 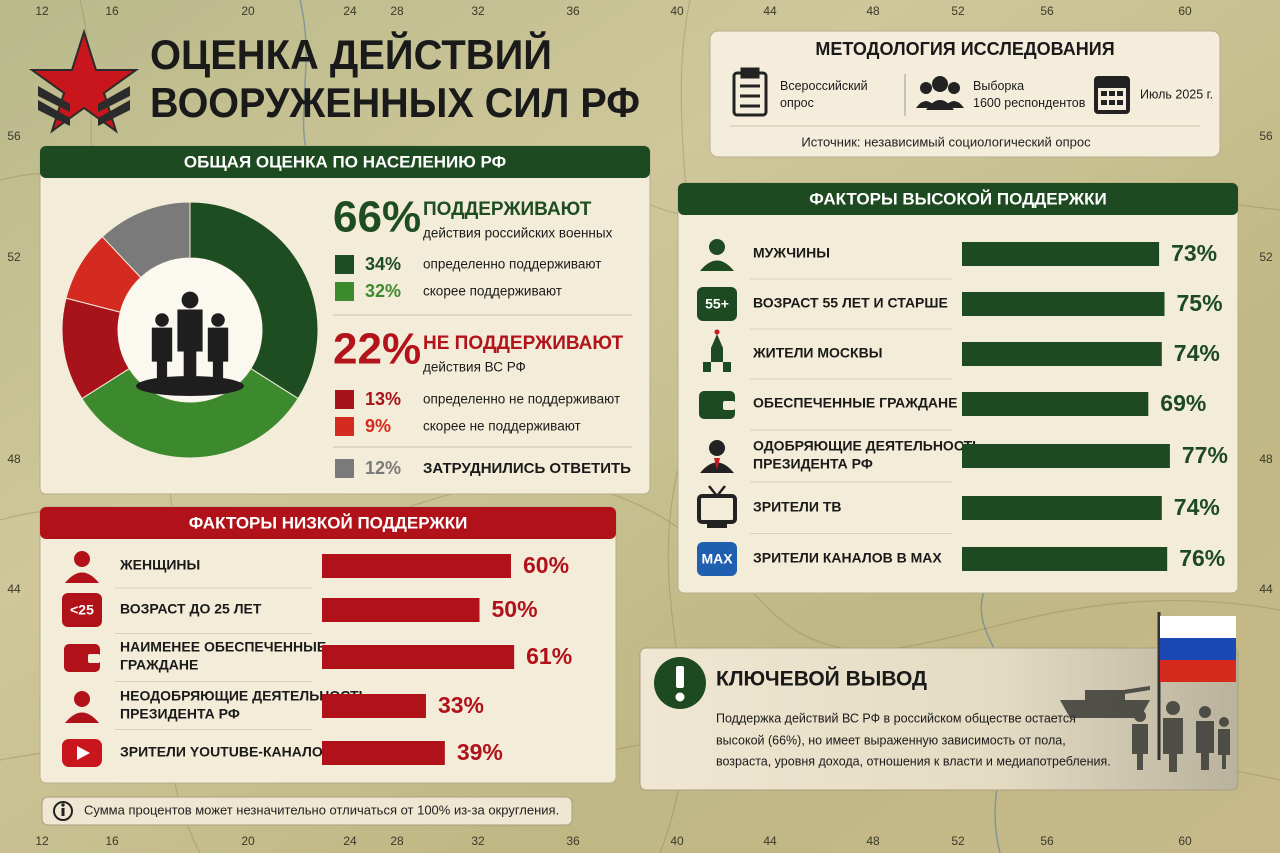 I want to click on conclusion-panel, so click(x=939, y=719).